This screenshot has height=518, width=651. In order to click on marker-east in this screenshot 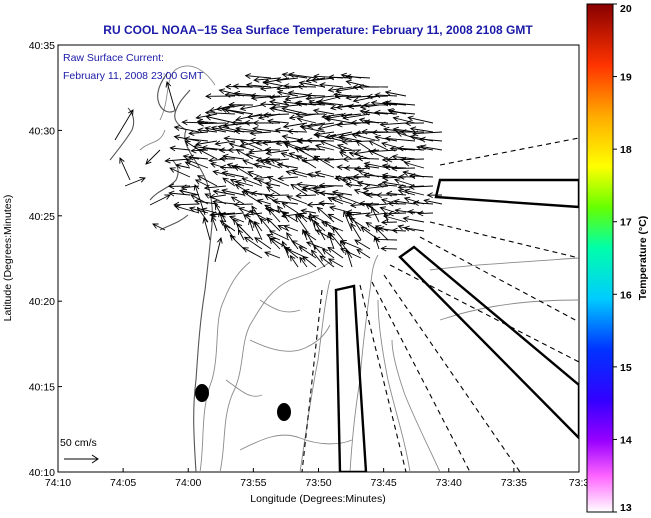, I will do `click(284, 412)`.